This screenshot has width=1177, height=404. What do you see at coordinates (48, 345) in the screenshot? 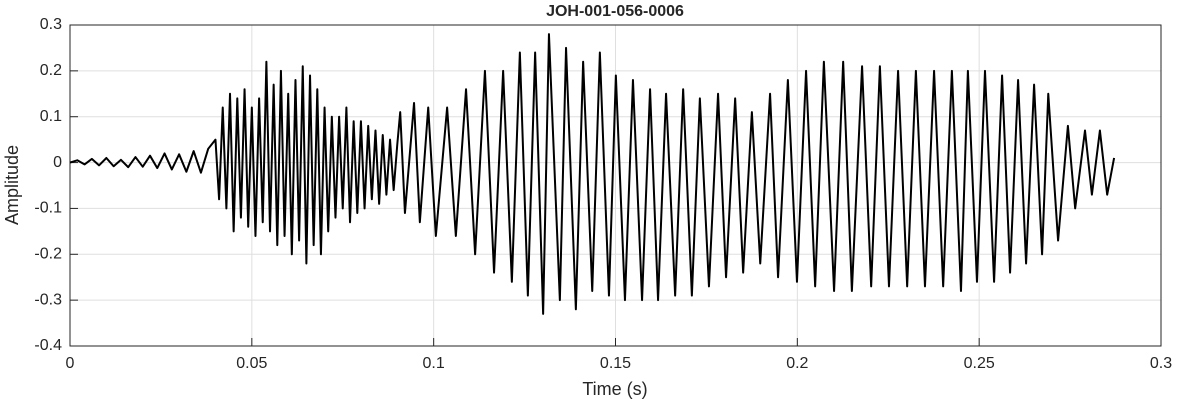
I see `y-tick-label: -0.4` at bounding box center [48, 345].